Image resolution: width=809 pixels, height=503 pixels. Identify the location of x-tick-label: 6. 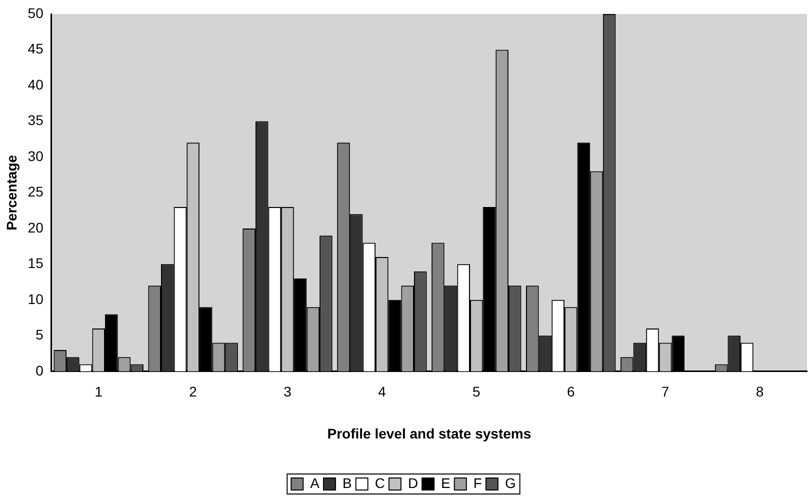
(570, 392).